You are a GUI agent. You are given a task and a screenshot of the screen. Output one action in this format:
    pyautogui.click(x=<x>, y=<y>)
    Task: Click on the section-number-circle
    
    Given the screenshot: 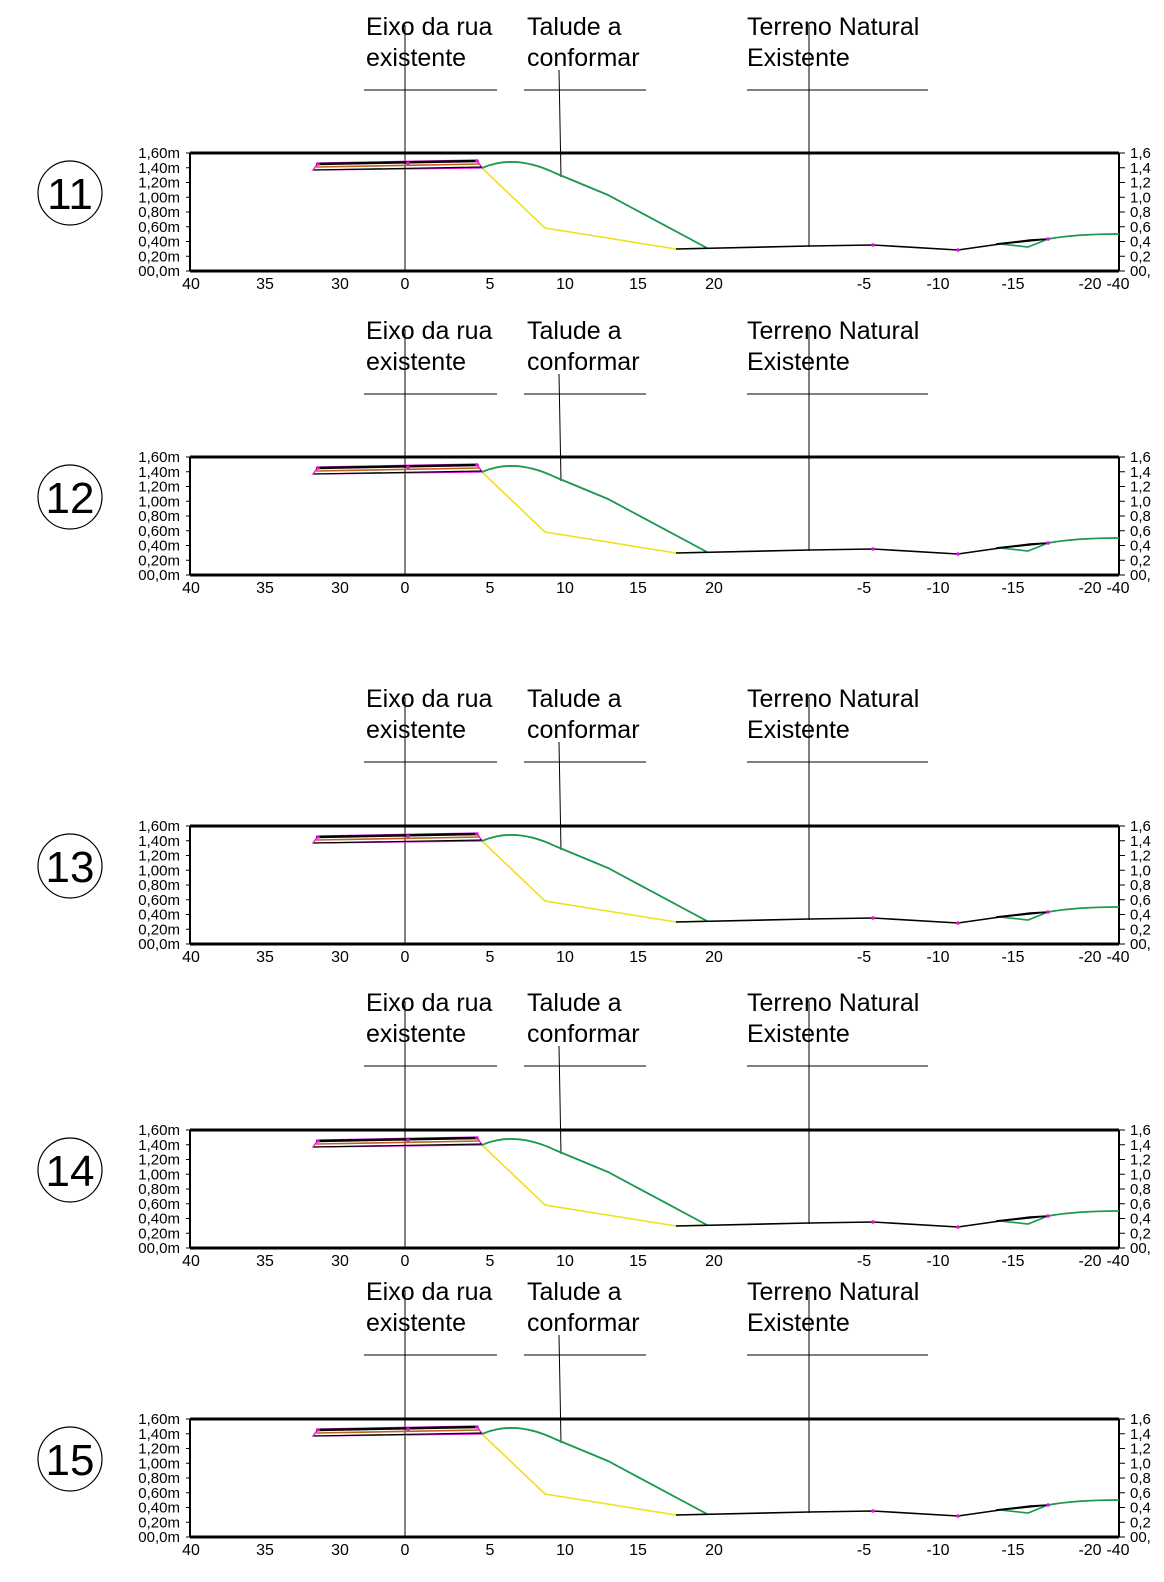 What is the action you would take?
    pyautogui.click(x=70, y=1459)
    